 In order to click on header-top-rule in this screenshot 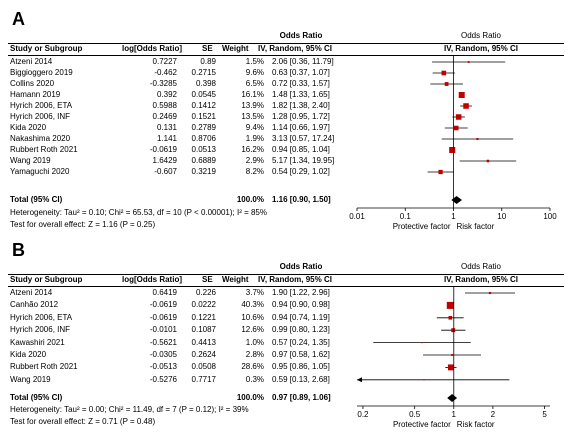, I will do `click(286, 43)`.